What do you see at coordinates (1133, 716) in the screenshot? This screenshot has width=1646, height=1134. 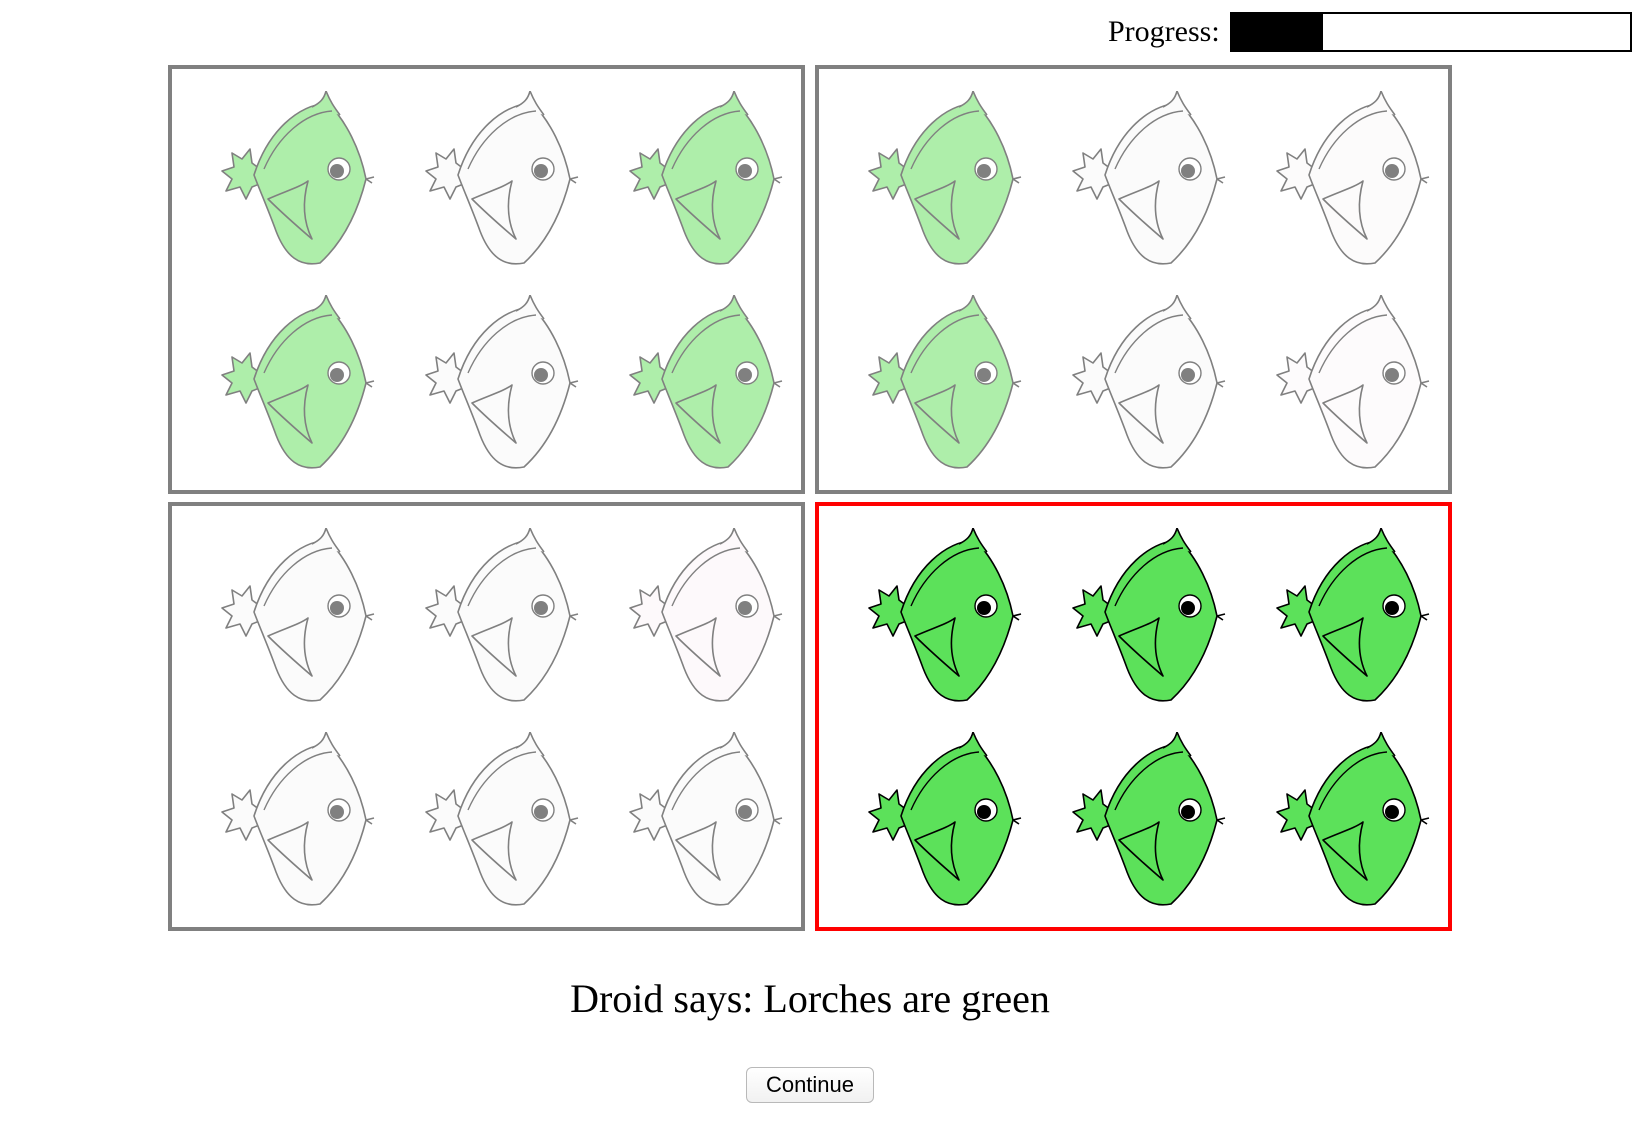 I see `choice-panel-bottom-right` at bounding box center [1133, 716].